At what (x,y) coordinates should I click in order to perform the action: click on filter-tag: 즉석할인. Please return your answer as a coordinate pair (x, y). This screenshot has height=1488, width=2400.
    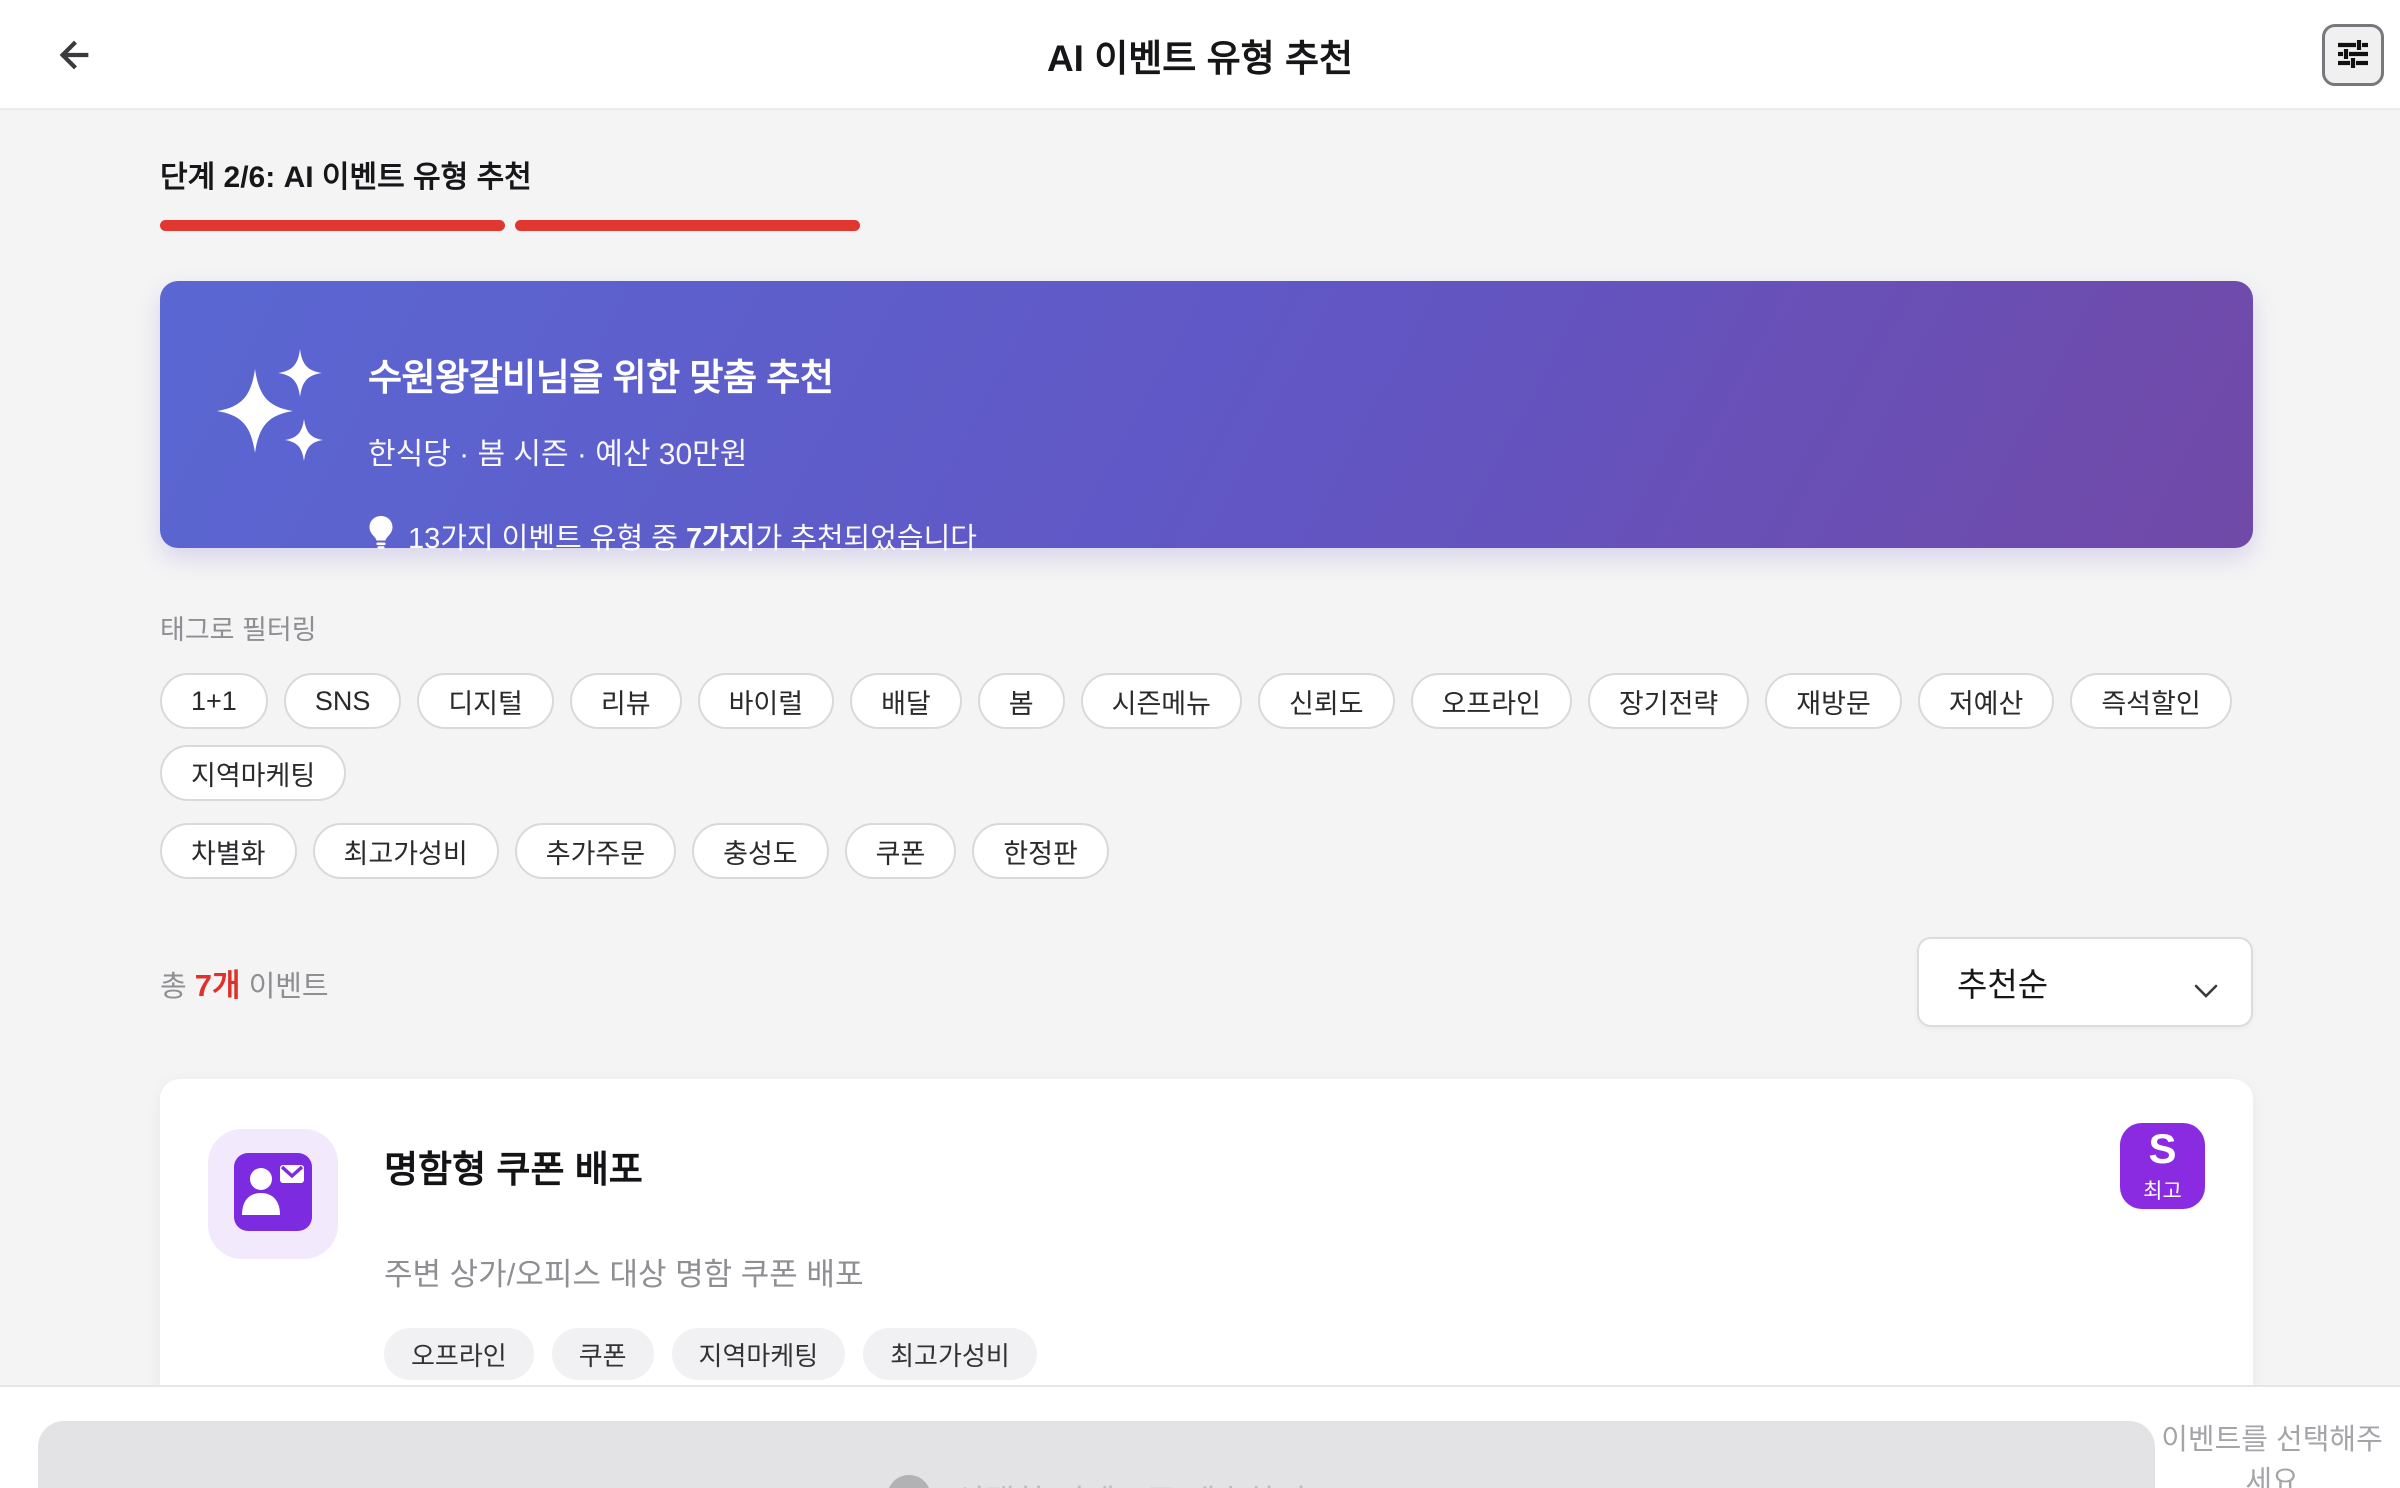
    Looking at the image, I should click on (2151, 701).